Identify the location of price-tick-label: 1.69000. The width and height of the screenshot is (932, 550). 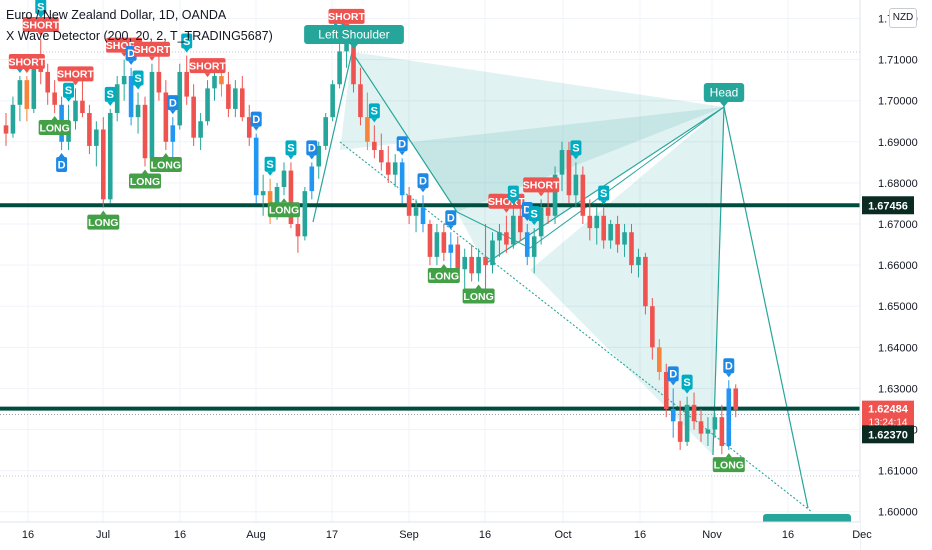
(898, 143).